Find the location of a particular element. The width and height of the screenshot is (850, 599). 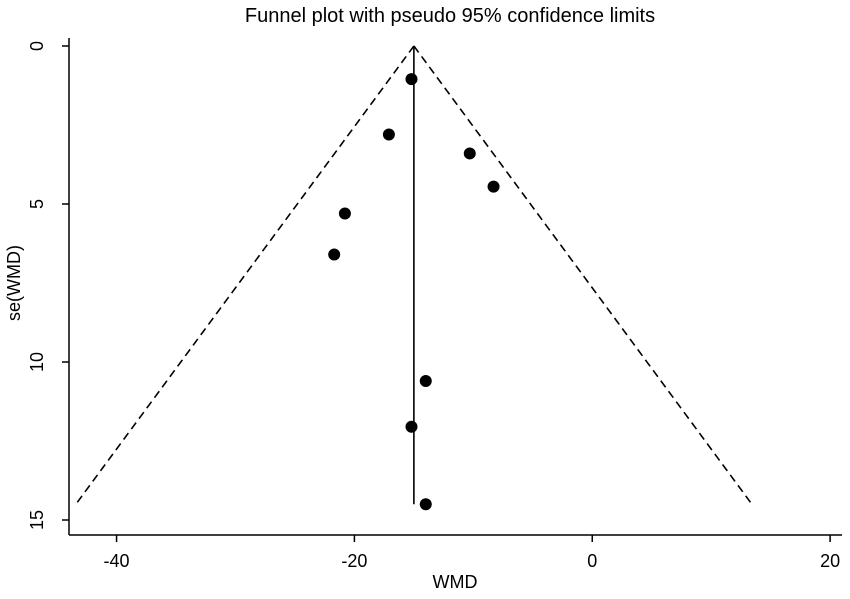

x-tick-label: 20 is located at coordinates (830, 561).